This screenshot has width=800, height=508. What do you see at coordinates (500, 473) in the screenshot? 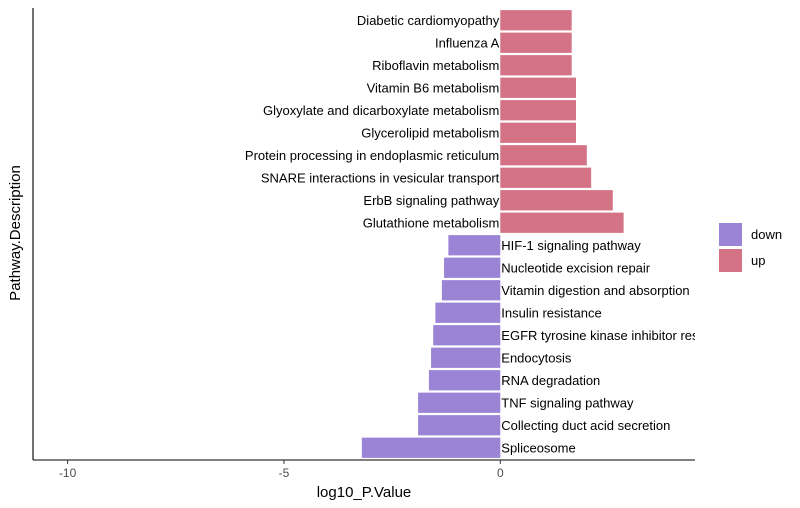
I see `x-tick-label: 0` at bounding box center [500, 473].